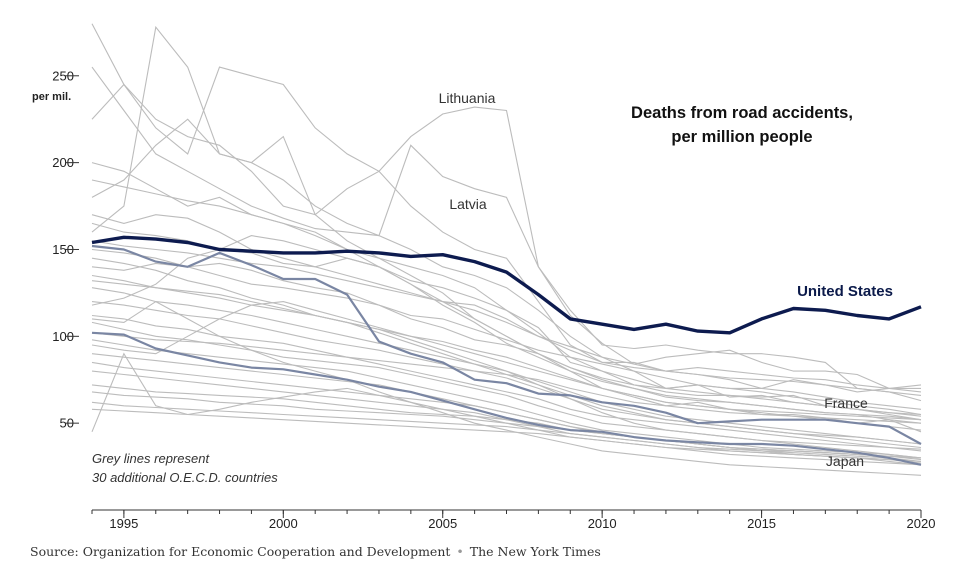  What do you see at coordinates (63, 75) in the screenshot?
I see `y-tick-label-250: 250` at bounding box center [63, 75].